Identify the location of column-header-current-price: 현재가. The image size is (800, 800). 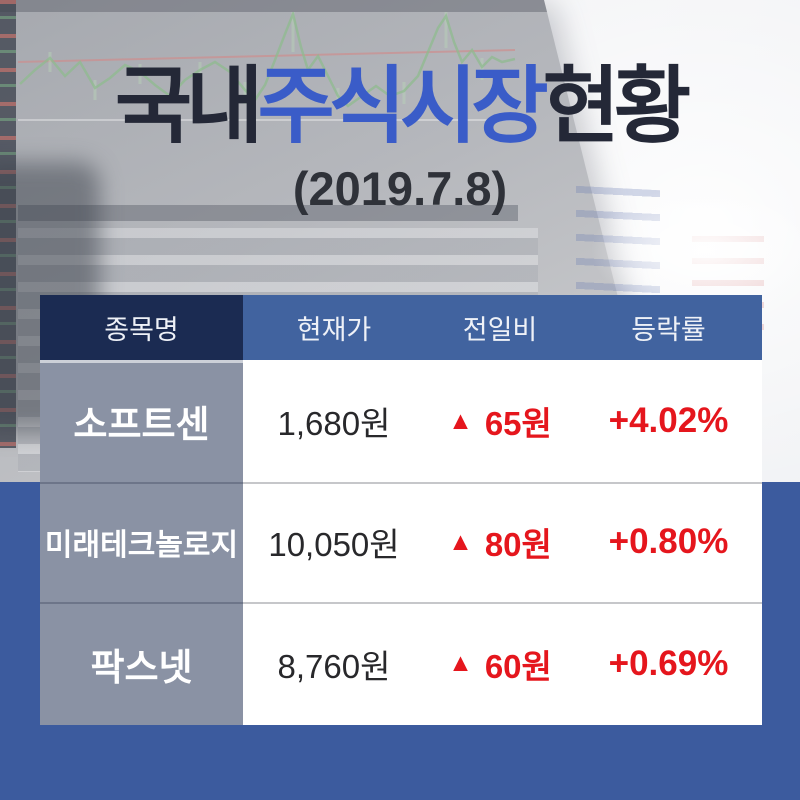
(334, 327).